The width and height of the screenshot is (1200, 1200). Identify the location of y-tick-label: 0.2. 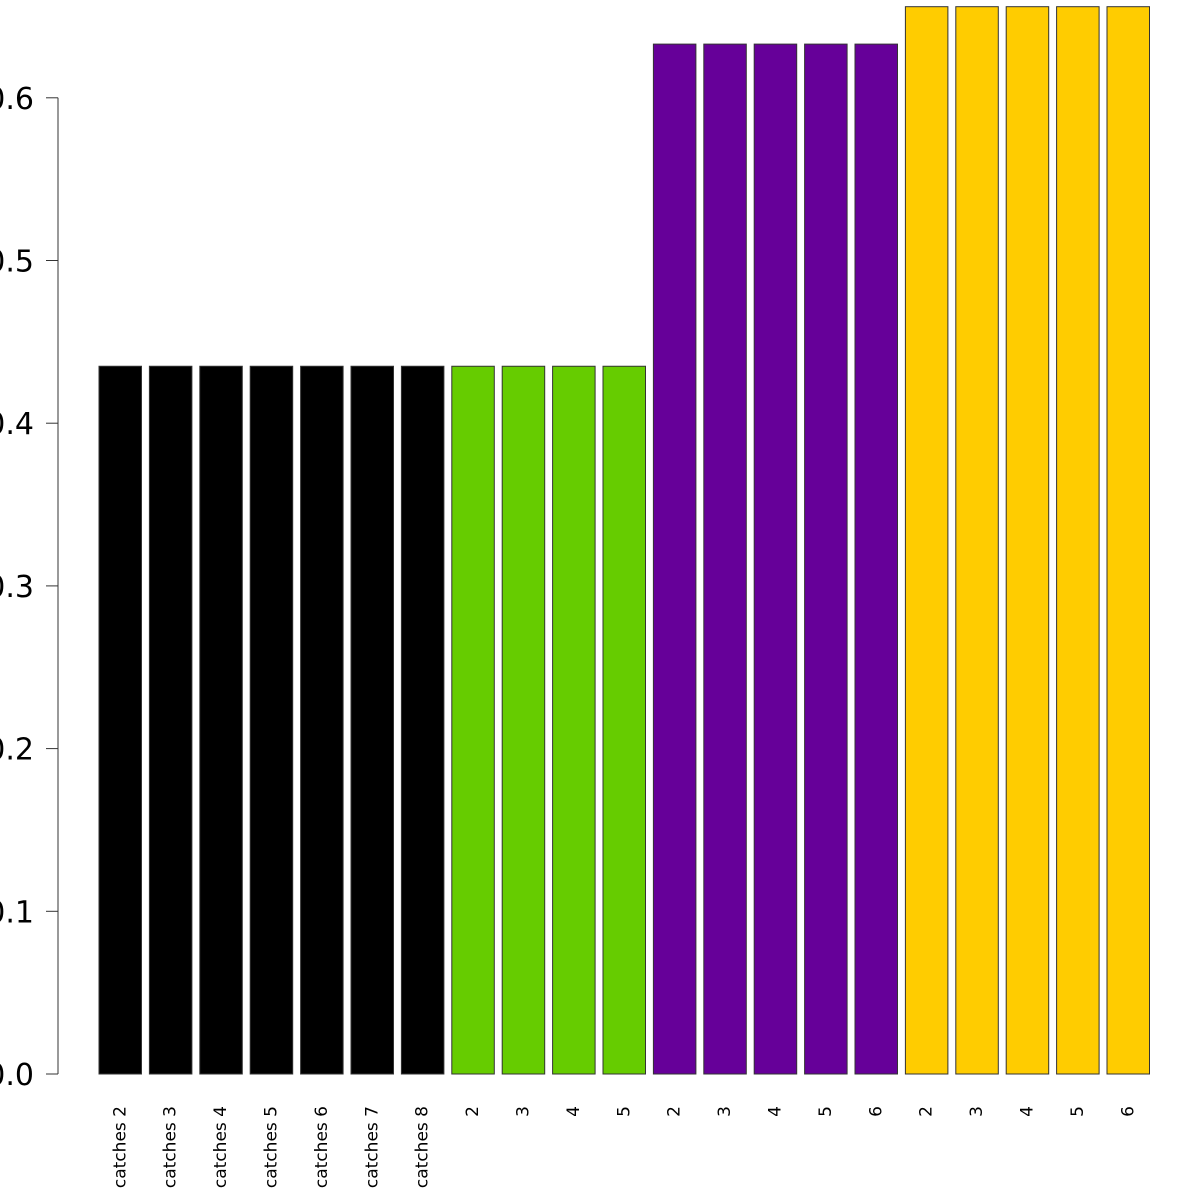
(17, 750).